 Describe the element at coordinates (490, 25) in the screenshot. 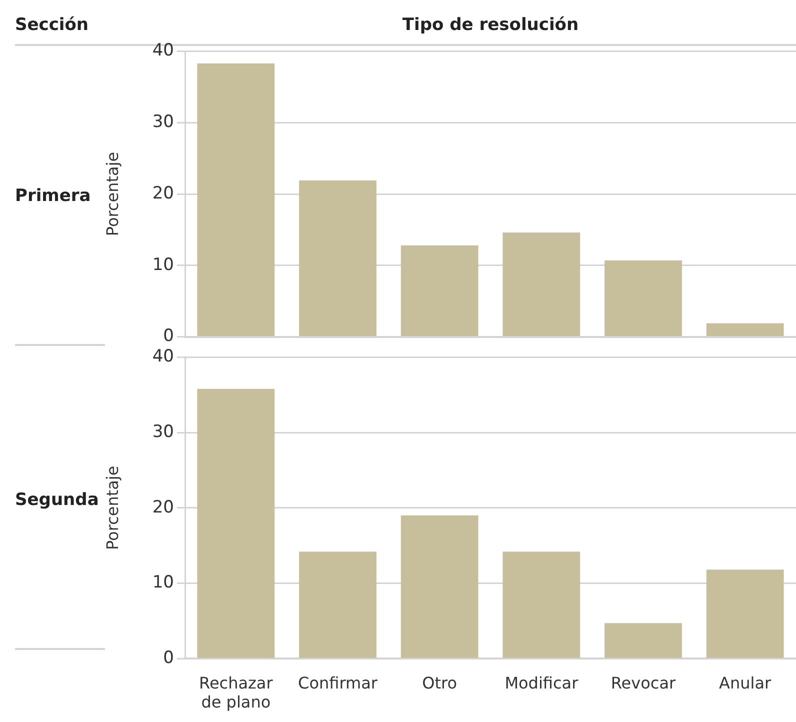

I see `text: Tipo de resolución` at that location.